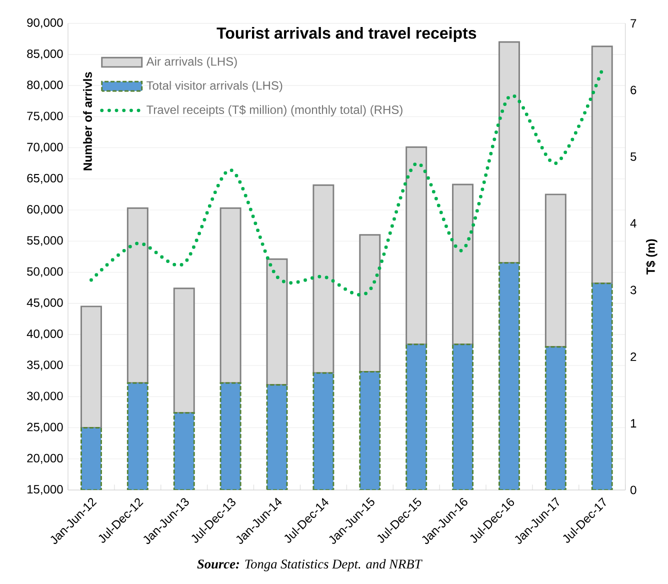 Image resolution: width=668 pixels, height=584 pixels. Describe the element at coordinates (45, 241) in the screenshot. I see `y-tick-label: 55,000` at that location.